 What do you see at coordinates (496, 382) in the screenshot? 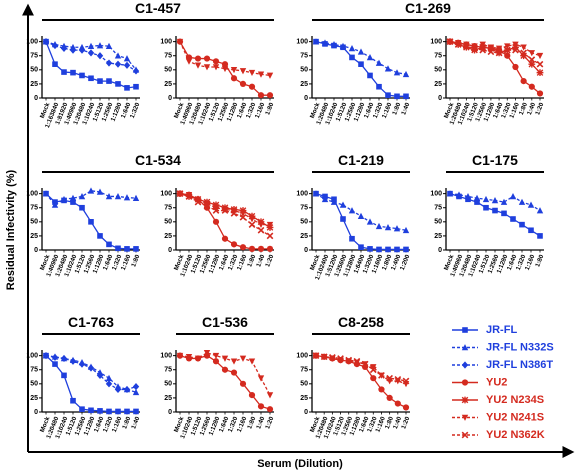
I see `legend-label: YU2` at bounding box center [496, 382].